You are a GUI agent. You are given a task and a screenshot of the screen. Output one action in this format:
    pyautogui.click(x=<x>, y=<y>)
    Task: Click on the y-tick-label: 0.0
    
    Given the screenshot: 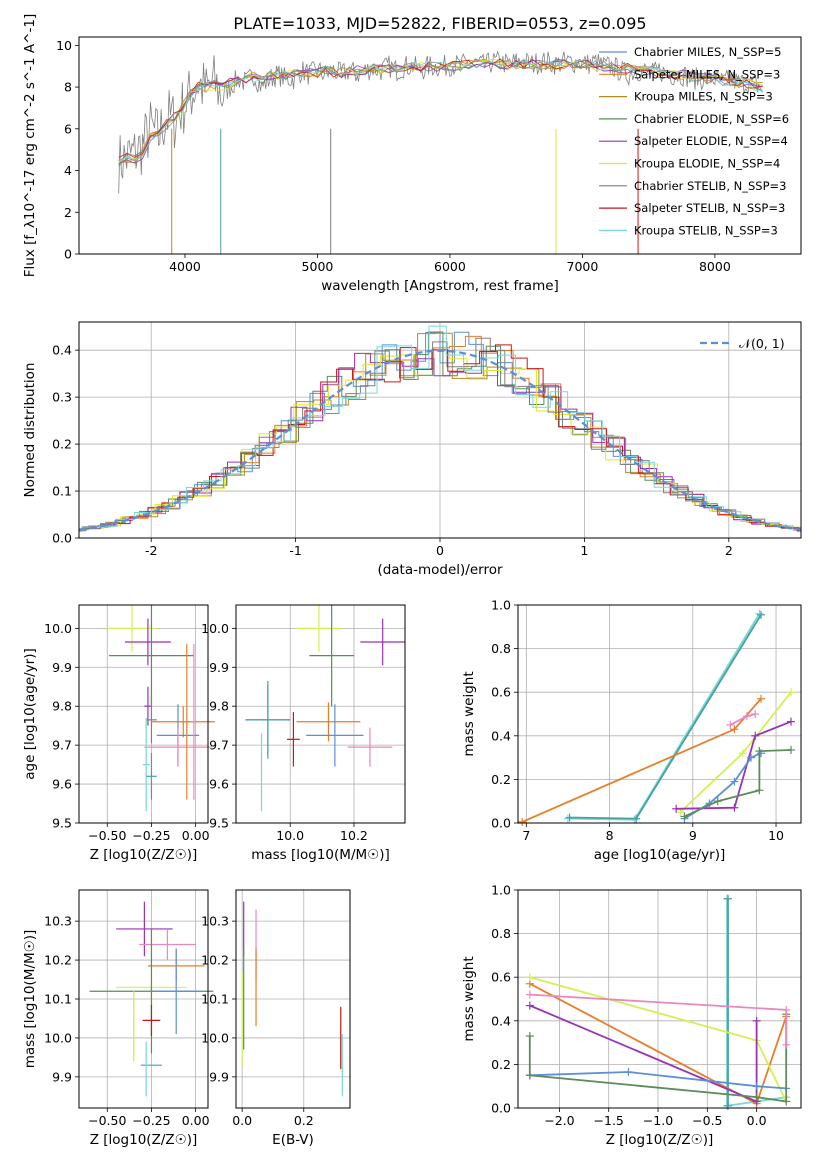 What is the action you would take?
    pyautogui.click(x=501, y=1108)
    